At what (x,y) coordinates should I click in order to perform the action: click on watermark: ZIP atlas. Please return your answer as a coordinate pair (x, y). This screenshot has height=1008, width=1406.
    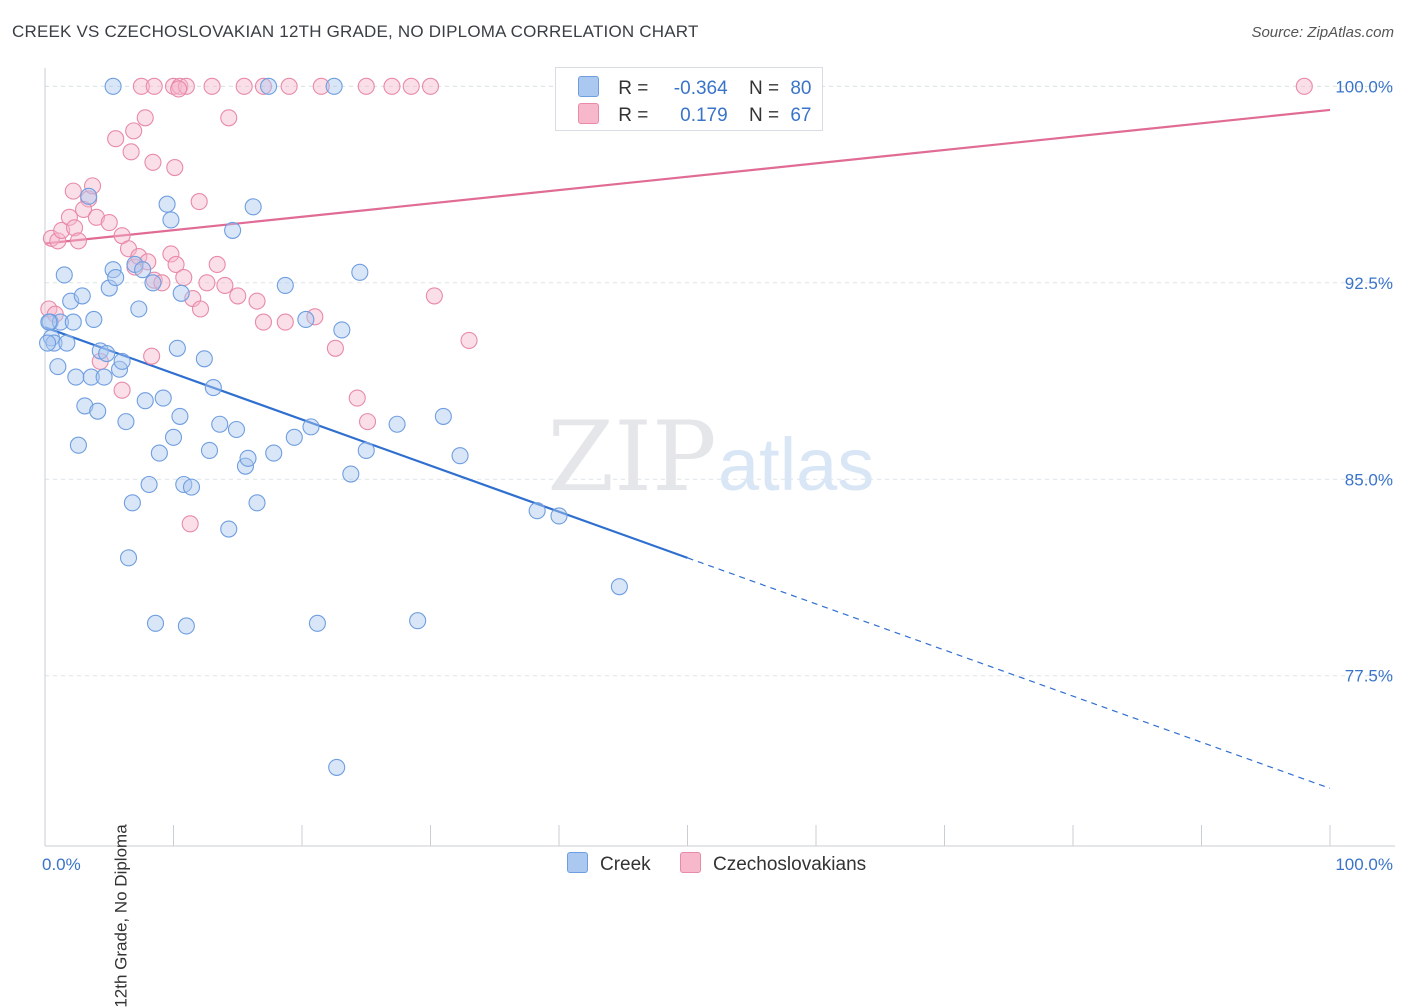
    Looking at the image, I should click on (710, 457).